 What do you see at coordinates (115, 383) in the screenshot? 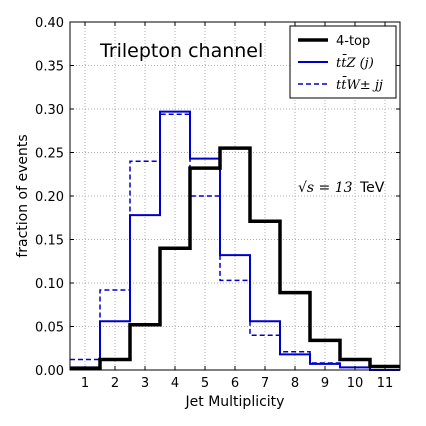
I see `x-tick-label: 2` at bounding box center [115, 383].